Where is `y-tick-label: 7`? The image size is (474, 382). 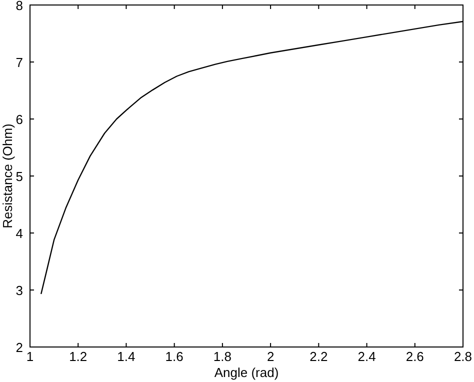
y-tick-label: 7 is located at coordinates (19, 62).